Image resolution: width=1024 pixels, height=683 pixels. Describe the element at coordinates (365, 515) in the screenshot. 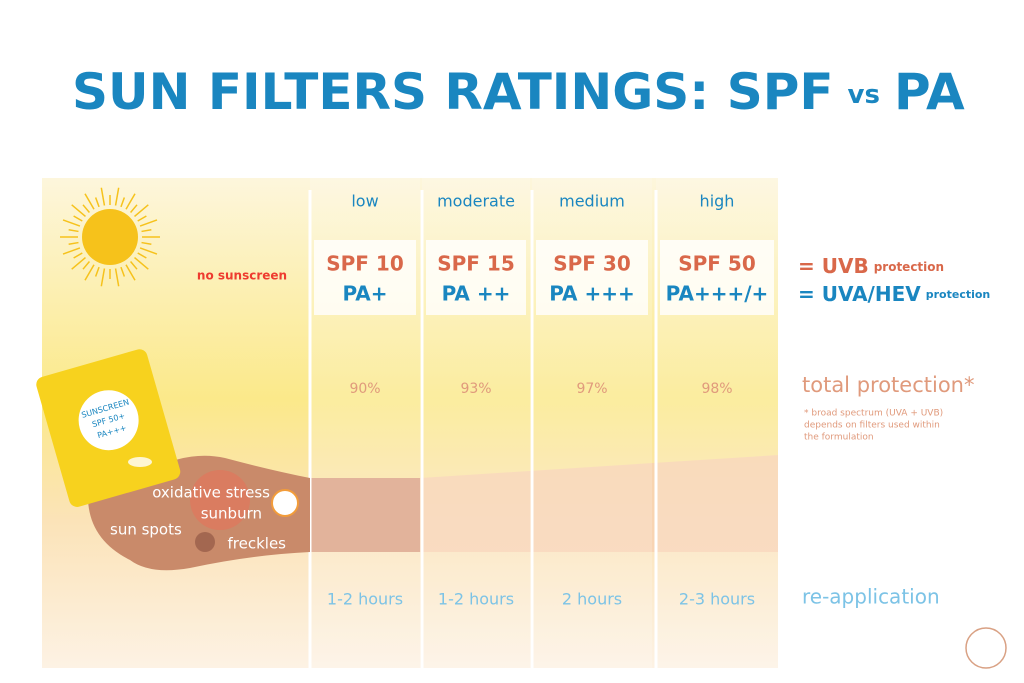

I see `skin-band-dark` at that location.